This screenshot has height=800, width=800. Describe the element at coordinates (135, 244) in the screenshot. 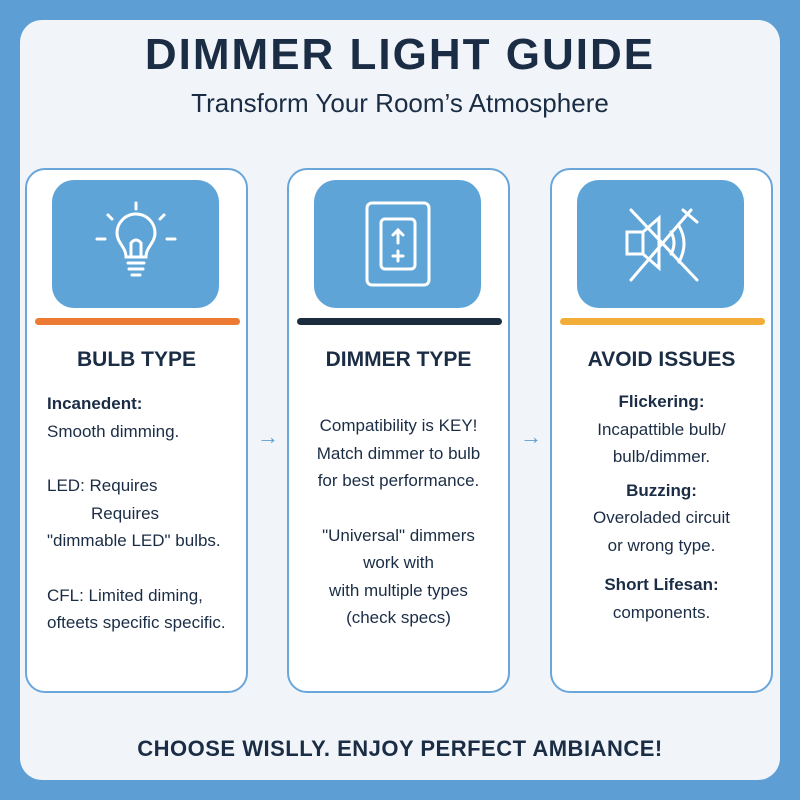

I see `lightbulb-icon` at that location.